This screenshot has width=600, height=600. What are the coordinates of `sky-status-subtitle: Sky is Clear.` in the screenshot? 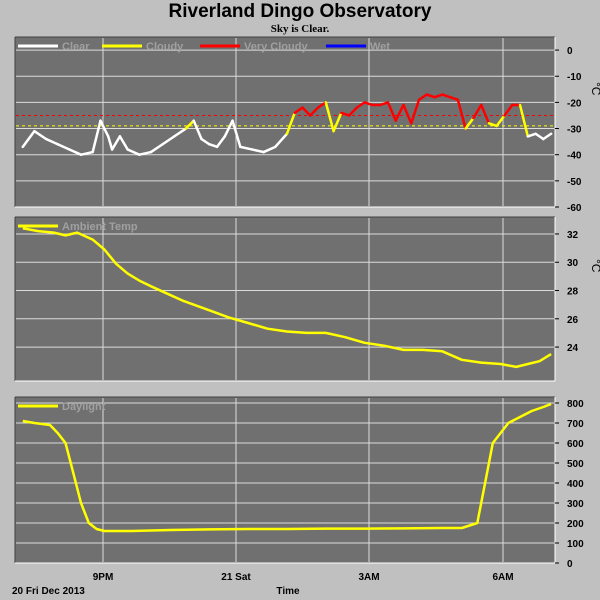 It's located at (300, 29).